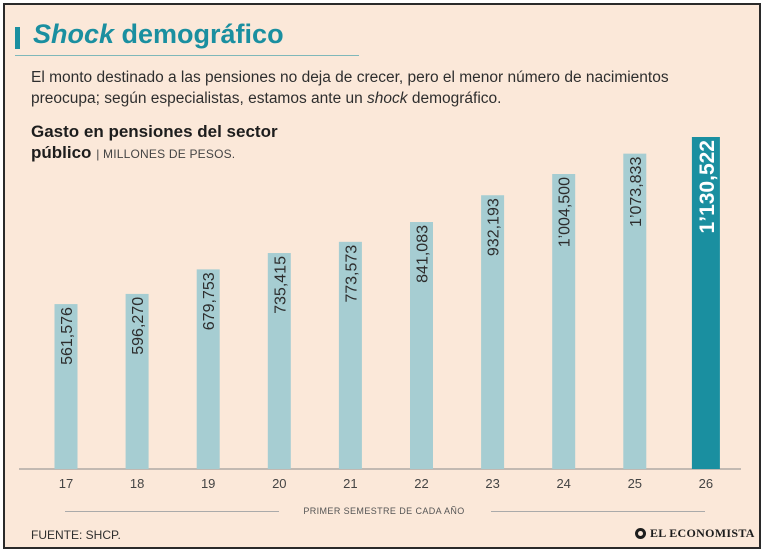 This screenshot has height=556, width=768. Describe the element at coordinates (67, 336) in the screenshot. I see `value-label-17: 561,576` at that location.